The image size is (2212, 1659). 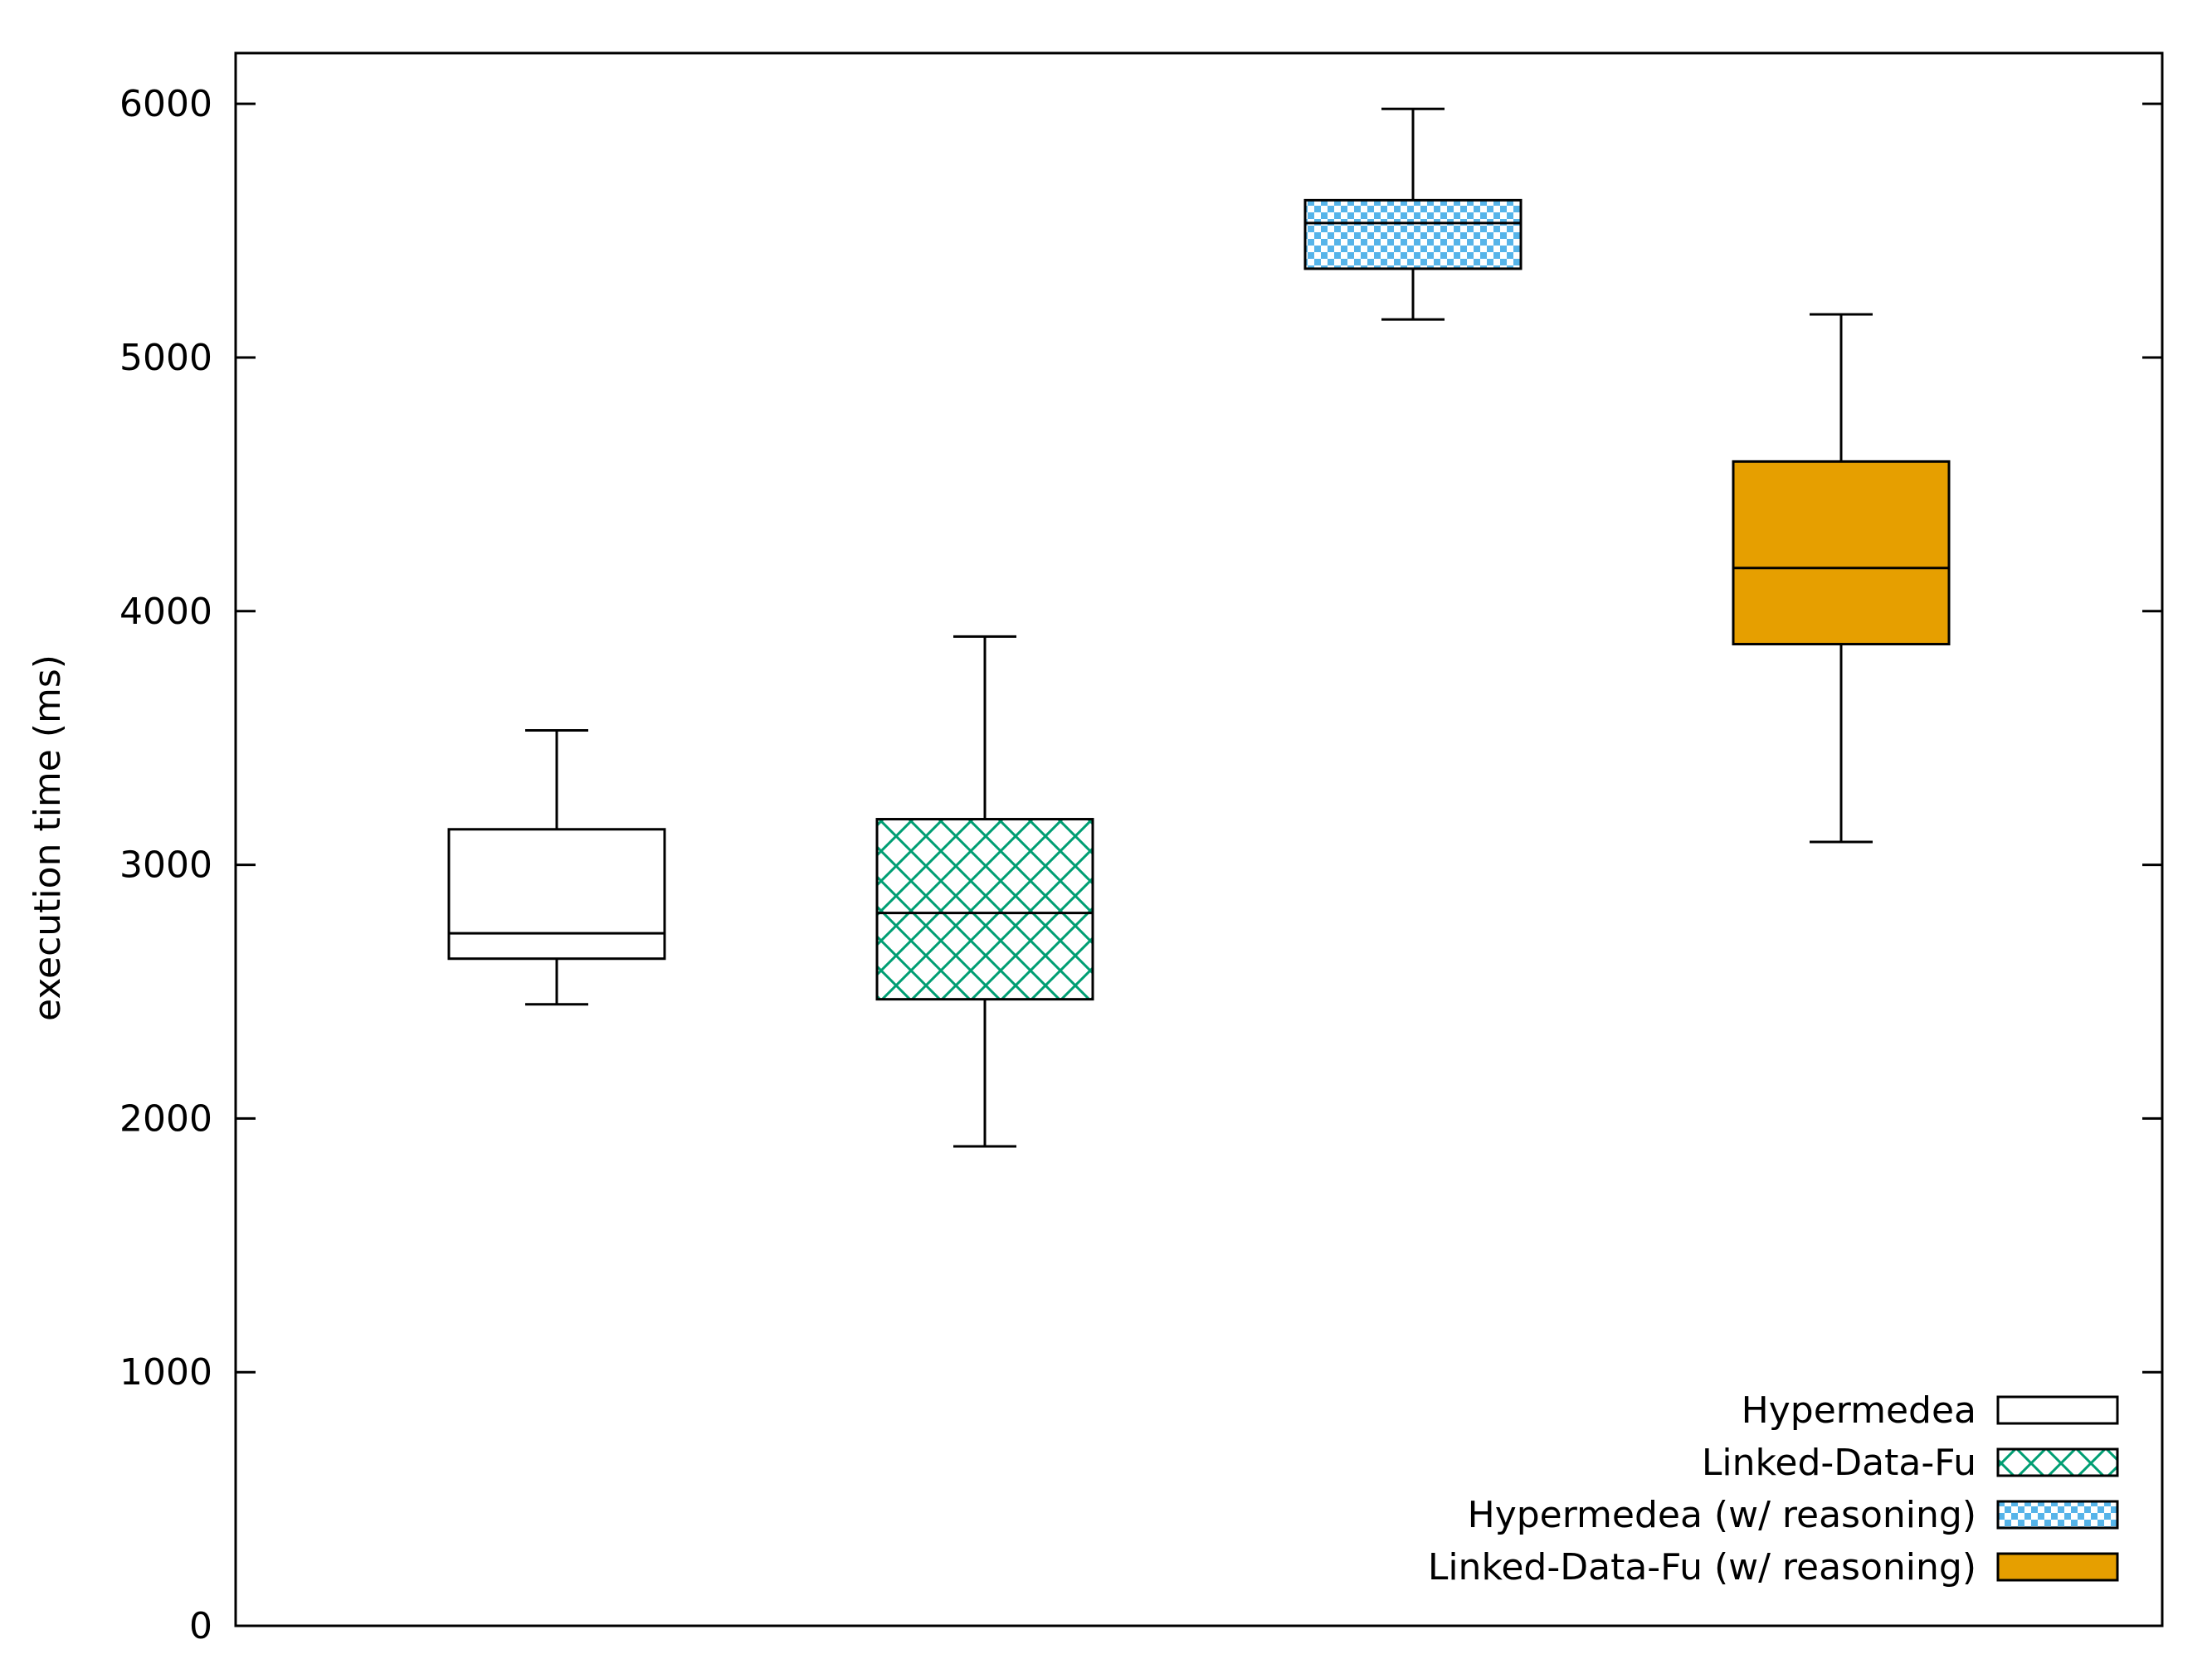 I want to click on legend-item: Linked-Data-Fu, so click(x=1910, y=1463).